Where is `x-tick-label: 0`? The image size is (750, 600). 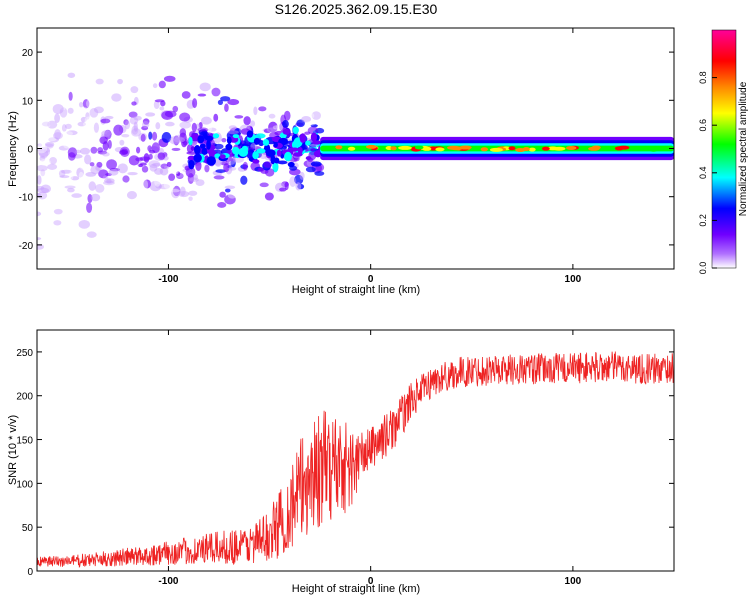 x-tick-label: 0 is located at coordinates (371, 279).